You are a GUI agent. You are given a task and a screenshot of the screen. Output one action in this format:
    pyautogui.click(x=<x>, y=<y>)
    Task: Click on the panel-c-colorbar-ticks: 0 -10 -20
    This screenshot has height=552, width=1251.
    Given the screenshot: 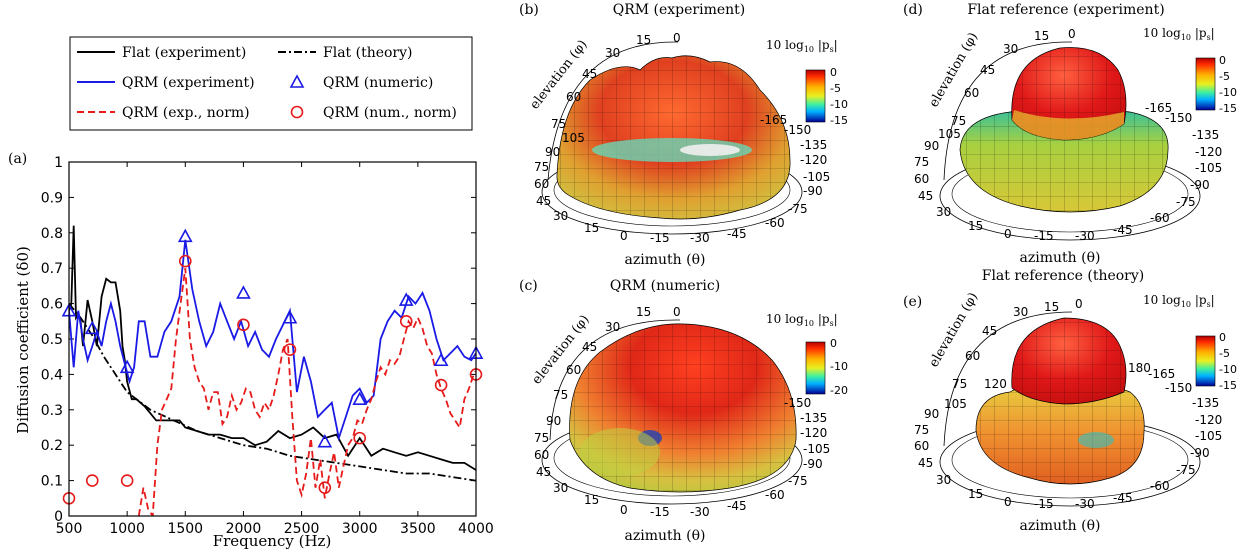 What is the action you would take?
    pyautogui.click(x=839, y=367)
    